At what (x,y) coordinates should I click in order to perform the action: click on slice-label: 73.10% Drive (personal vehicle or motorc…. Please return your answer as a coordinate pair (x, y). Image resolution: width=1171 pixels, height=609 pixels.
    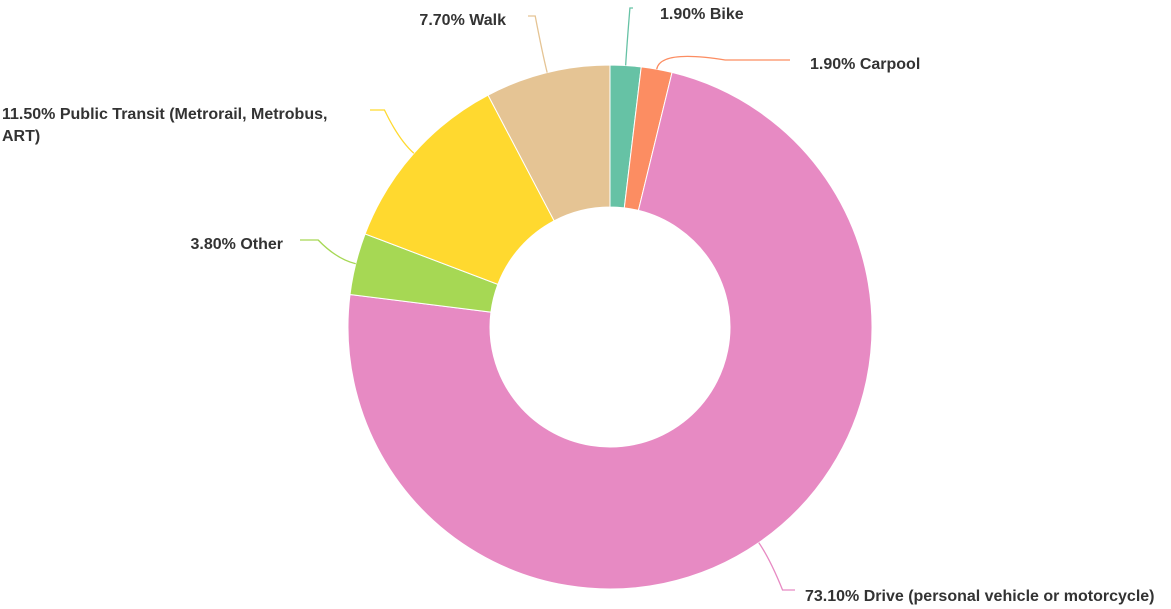
    Looking at the image, I should click on (980, 597).